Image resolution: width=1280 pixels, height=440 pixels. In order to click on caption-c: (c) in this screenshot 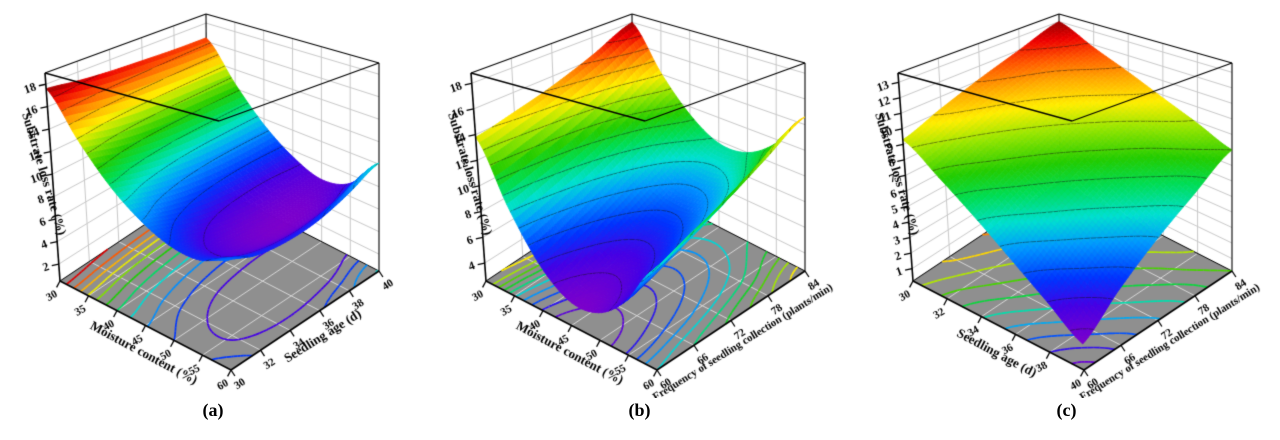, I will do `click(1066, 410)`.